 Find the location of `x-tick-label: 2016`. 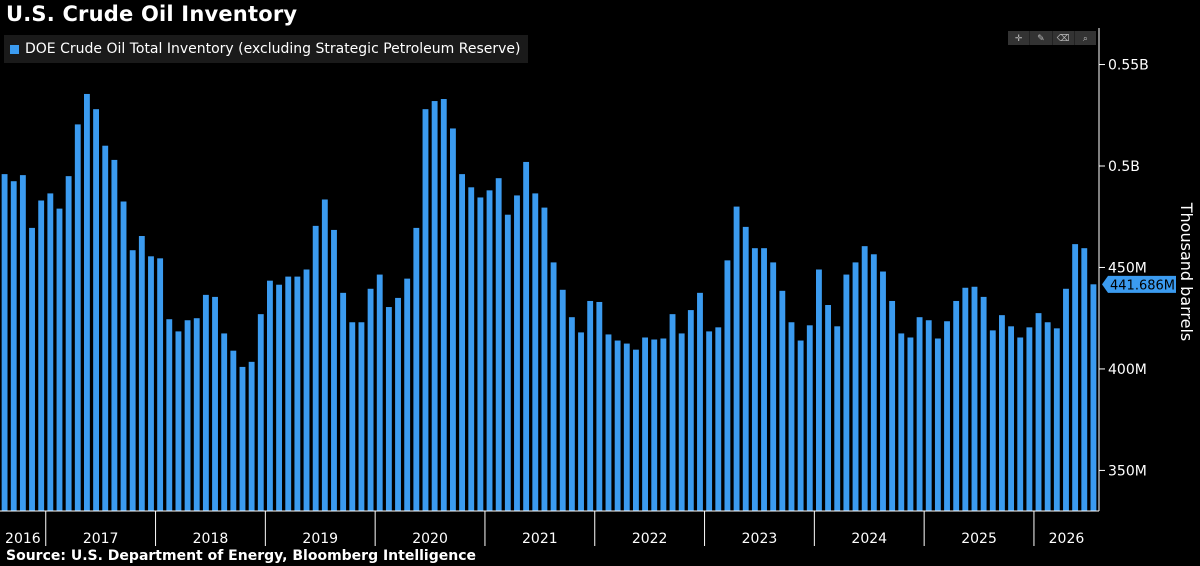

x-tick-label: 2016 is located at coordinates (23, 539).